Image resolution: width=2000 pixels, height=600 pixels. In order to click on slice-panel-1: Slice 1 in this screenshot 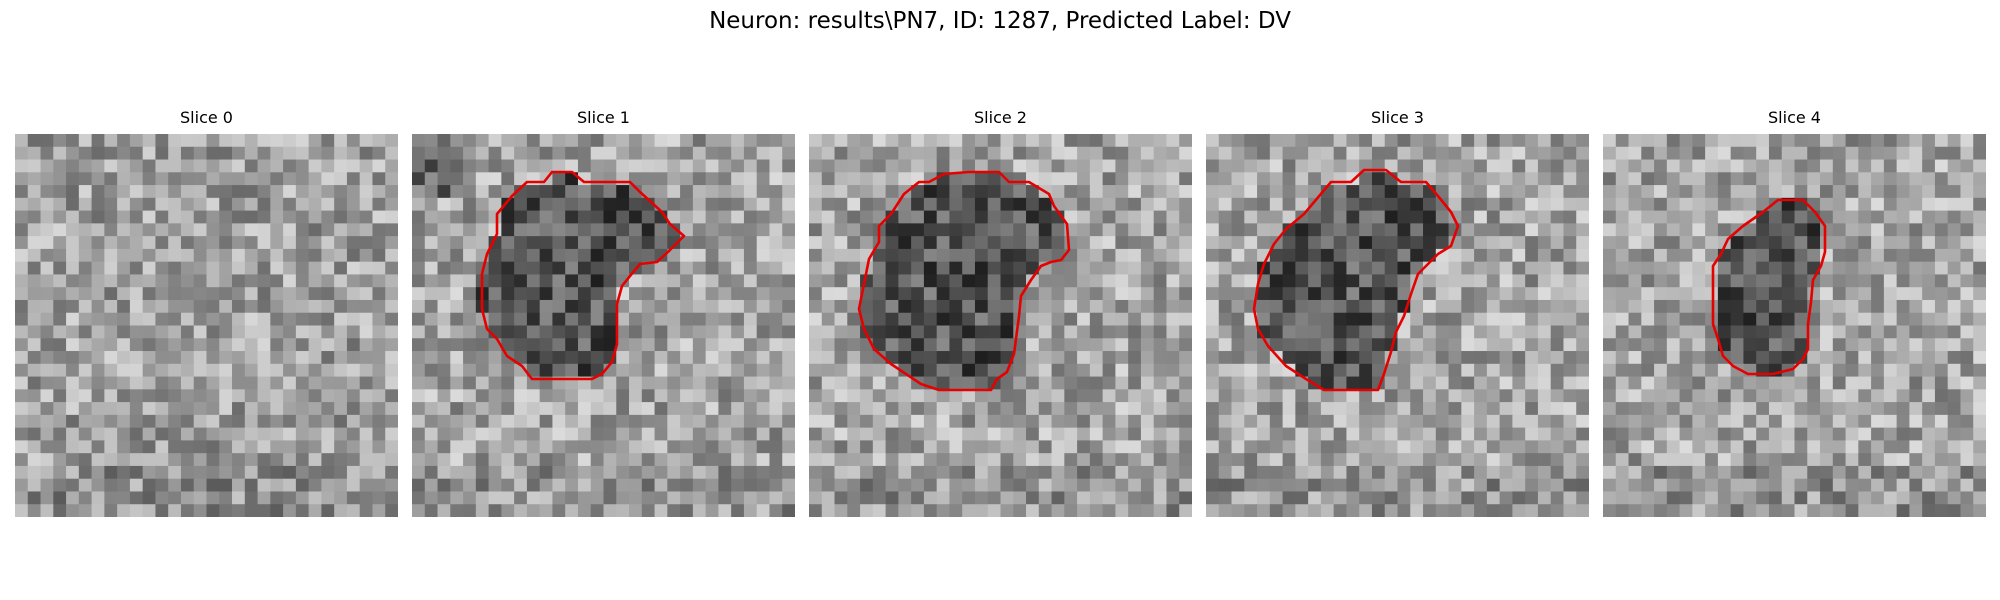, I will do `click(603, 318)`.